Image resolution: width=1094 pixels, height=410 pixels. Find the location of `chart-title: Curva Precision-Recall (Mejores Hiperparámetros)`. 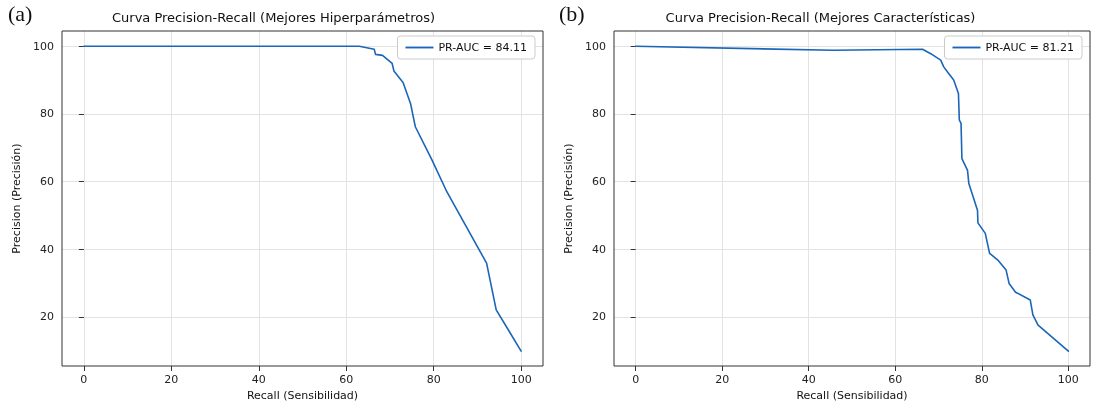

chart-title: Curva Precision-Recall (Mejores Hiperparámetros) is located at coordinates (273, 17).